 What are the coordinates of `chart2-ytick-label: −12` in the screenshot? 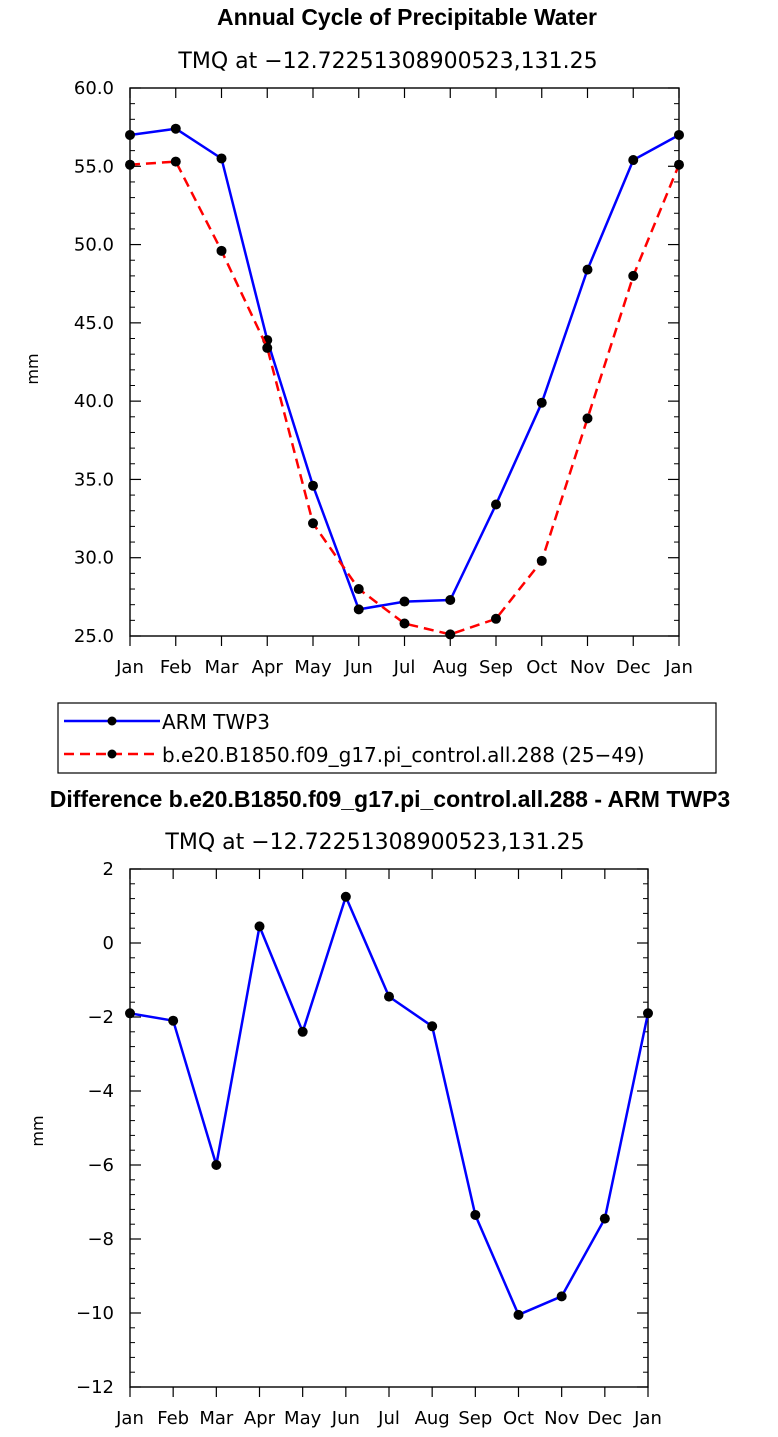 It's located at (95, 1387).